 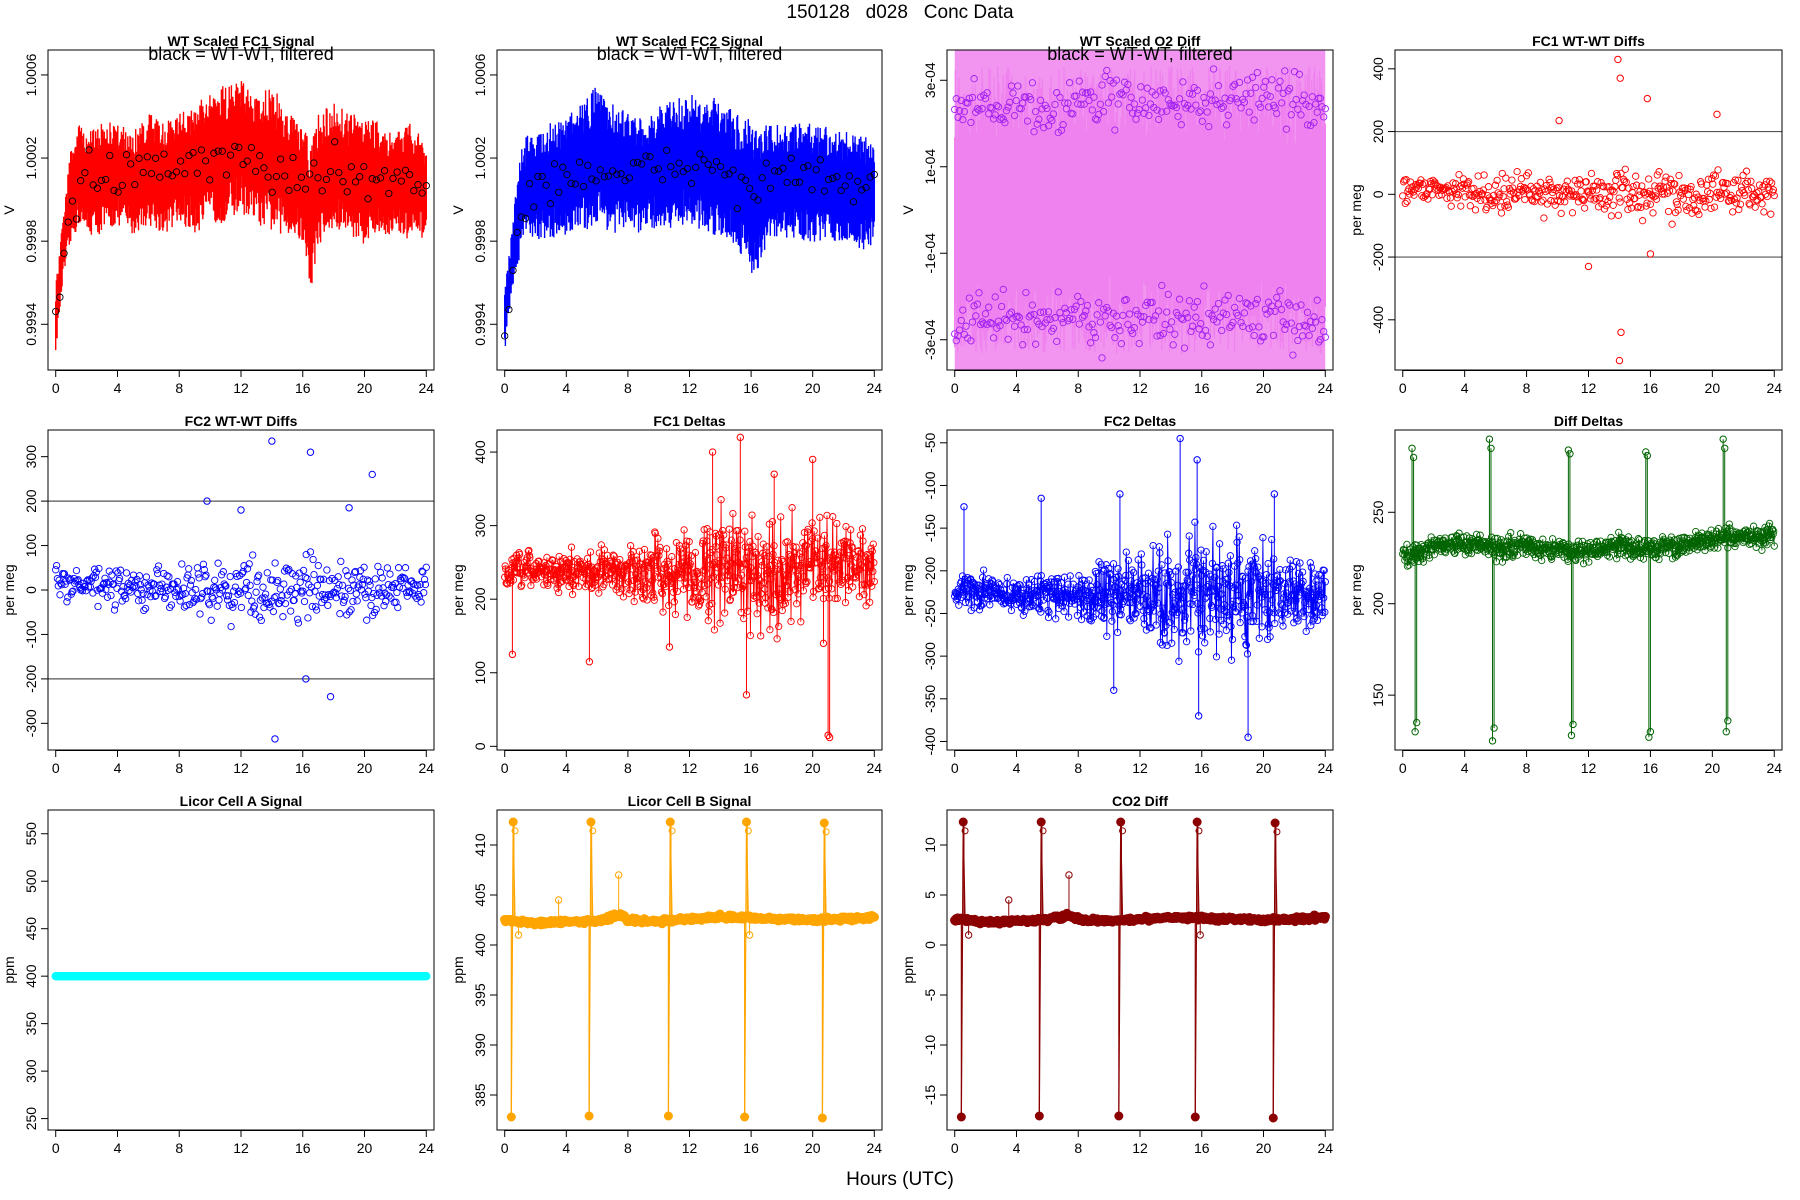 What do you see at coordinates (900, 12) in the screenshot?
I see `figure-title: 150128 d028 Conc Data` at bounding box center [900, 12].